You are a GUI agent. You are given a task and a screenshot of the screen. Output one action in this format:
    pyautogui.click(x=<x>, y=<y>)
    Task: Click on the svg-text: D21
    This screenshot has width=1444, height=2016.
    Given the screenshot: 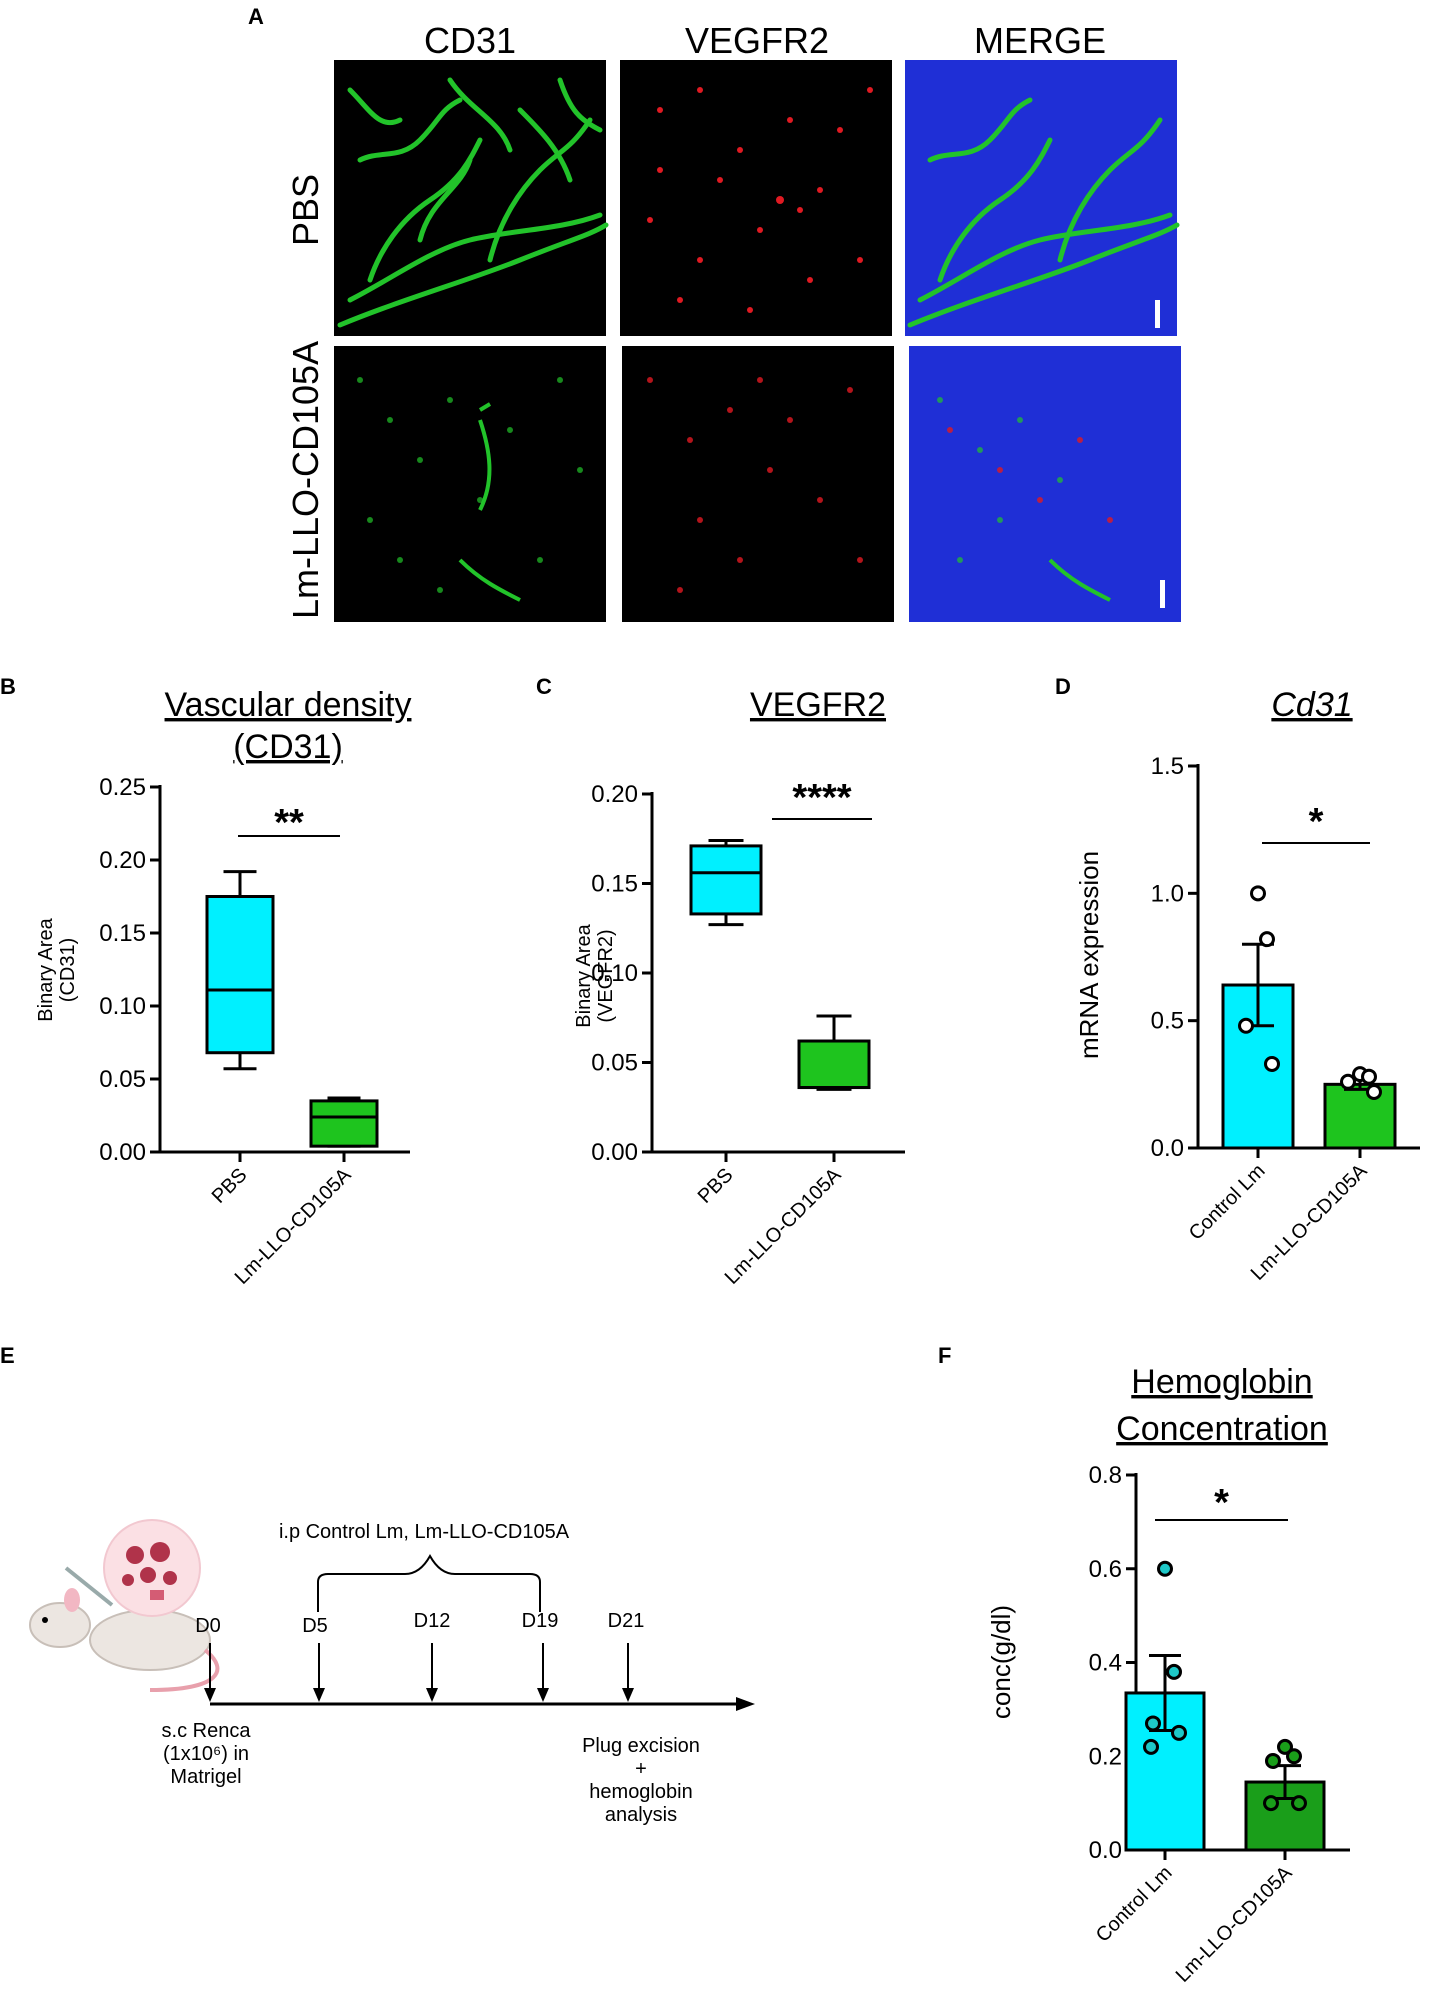 What is the action you would take?
    pyautogui.click(x=626, y=1621)
    